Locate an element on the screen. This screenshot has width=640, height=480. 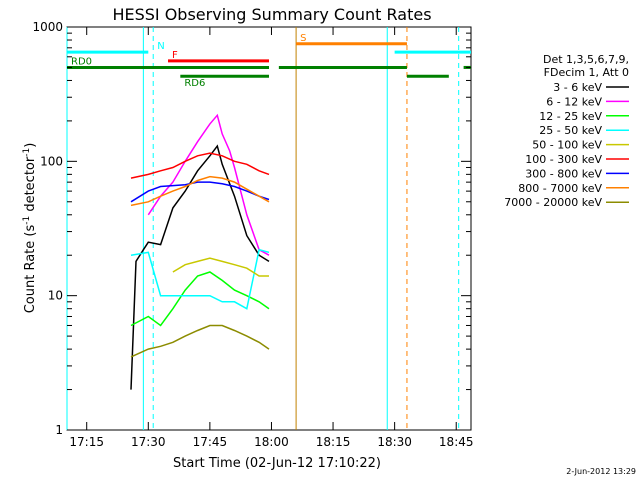
x-tick-label-1: 17:15 is located at coordinates (86, 442).